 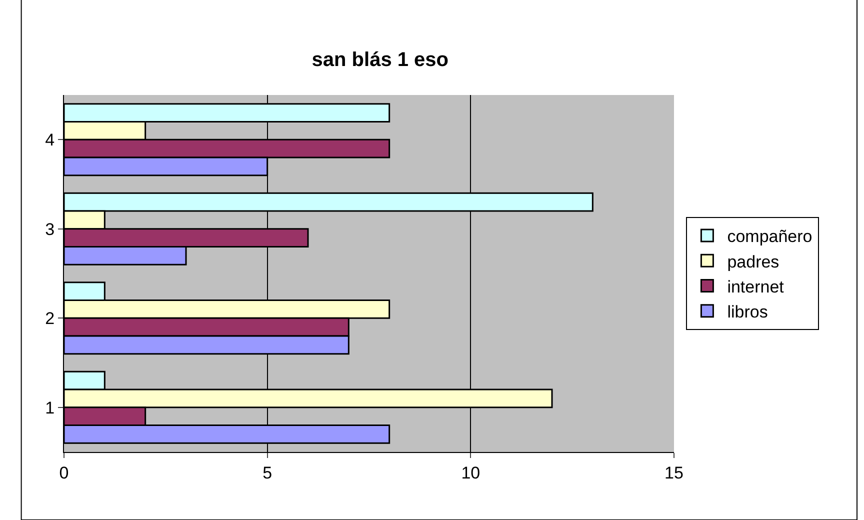 What do you see at coordinates (753, 262) in the screenshot?
I see `legend-label: padres` at bounding box center [753, 262].